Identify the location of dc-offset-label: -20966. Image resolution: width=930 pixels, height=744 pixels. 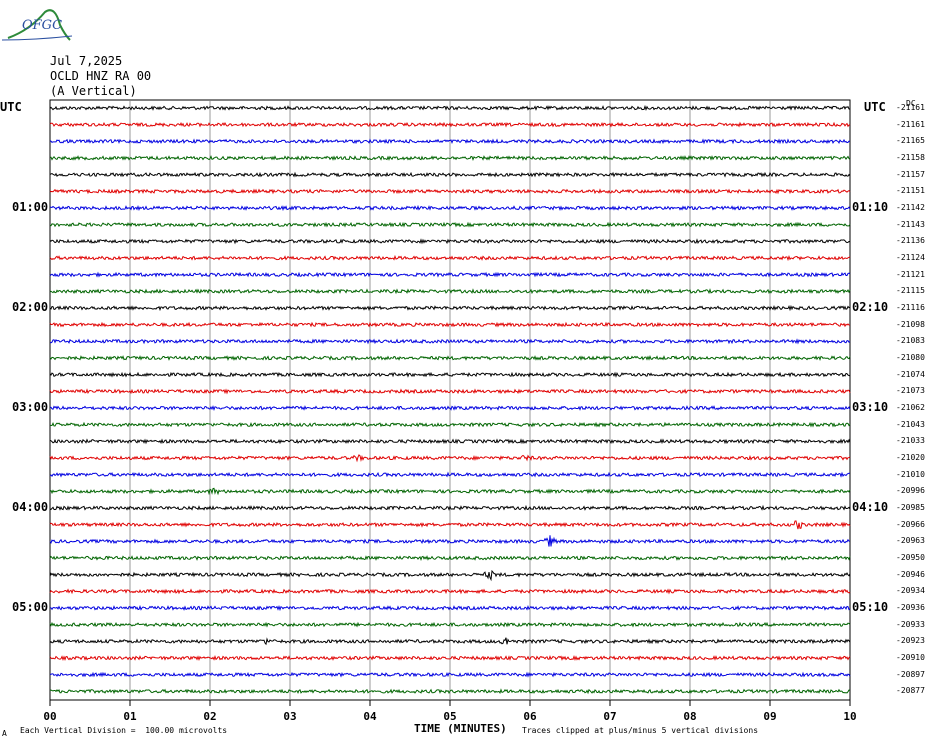
(910, 524).